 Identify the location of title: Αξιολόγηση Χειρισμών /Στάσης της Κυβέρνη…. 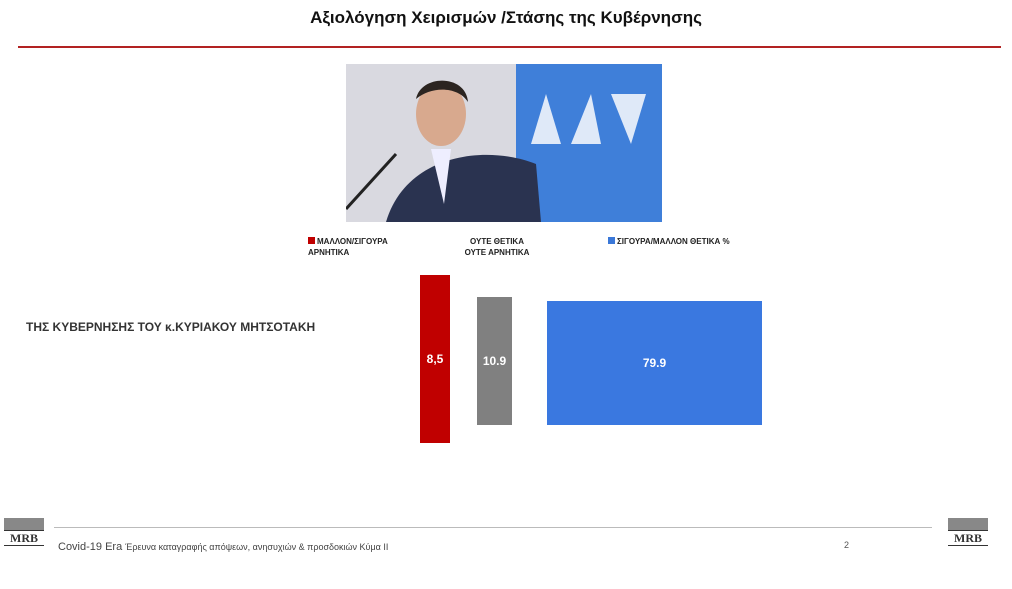
(506, 17).